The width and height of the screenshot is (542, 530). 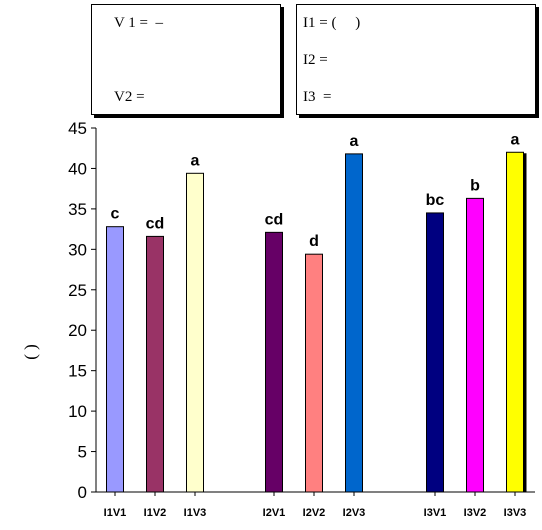 What do you see at coordinates (77, 330) in the screenshot?
I see `y-tick-label: 20` at bounding box center [77, 330].